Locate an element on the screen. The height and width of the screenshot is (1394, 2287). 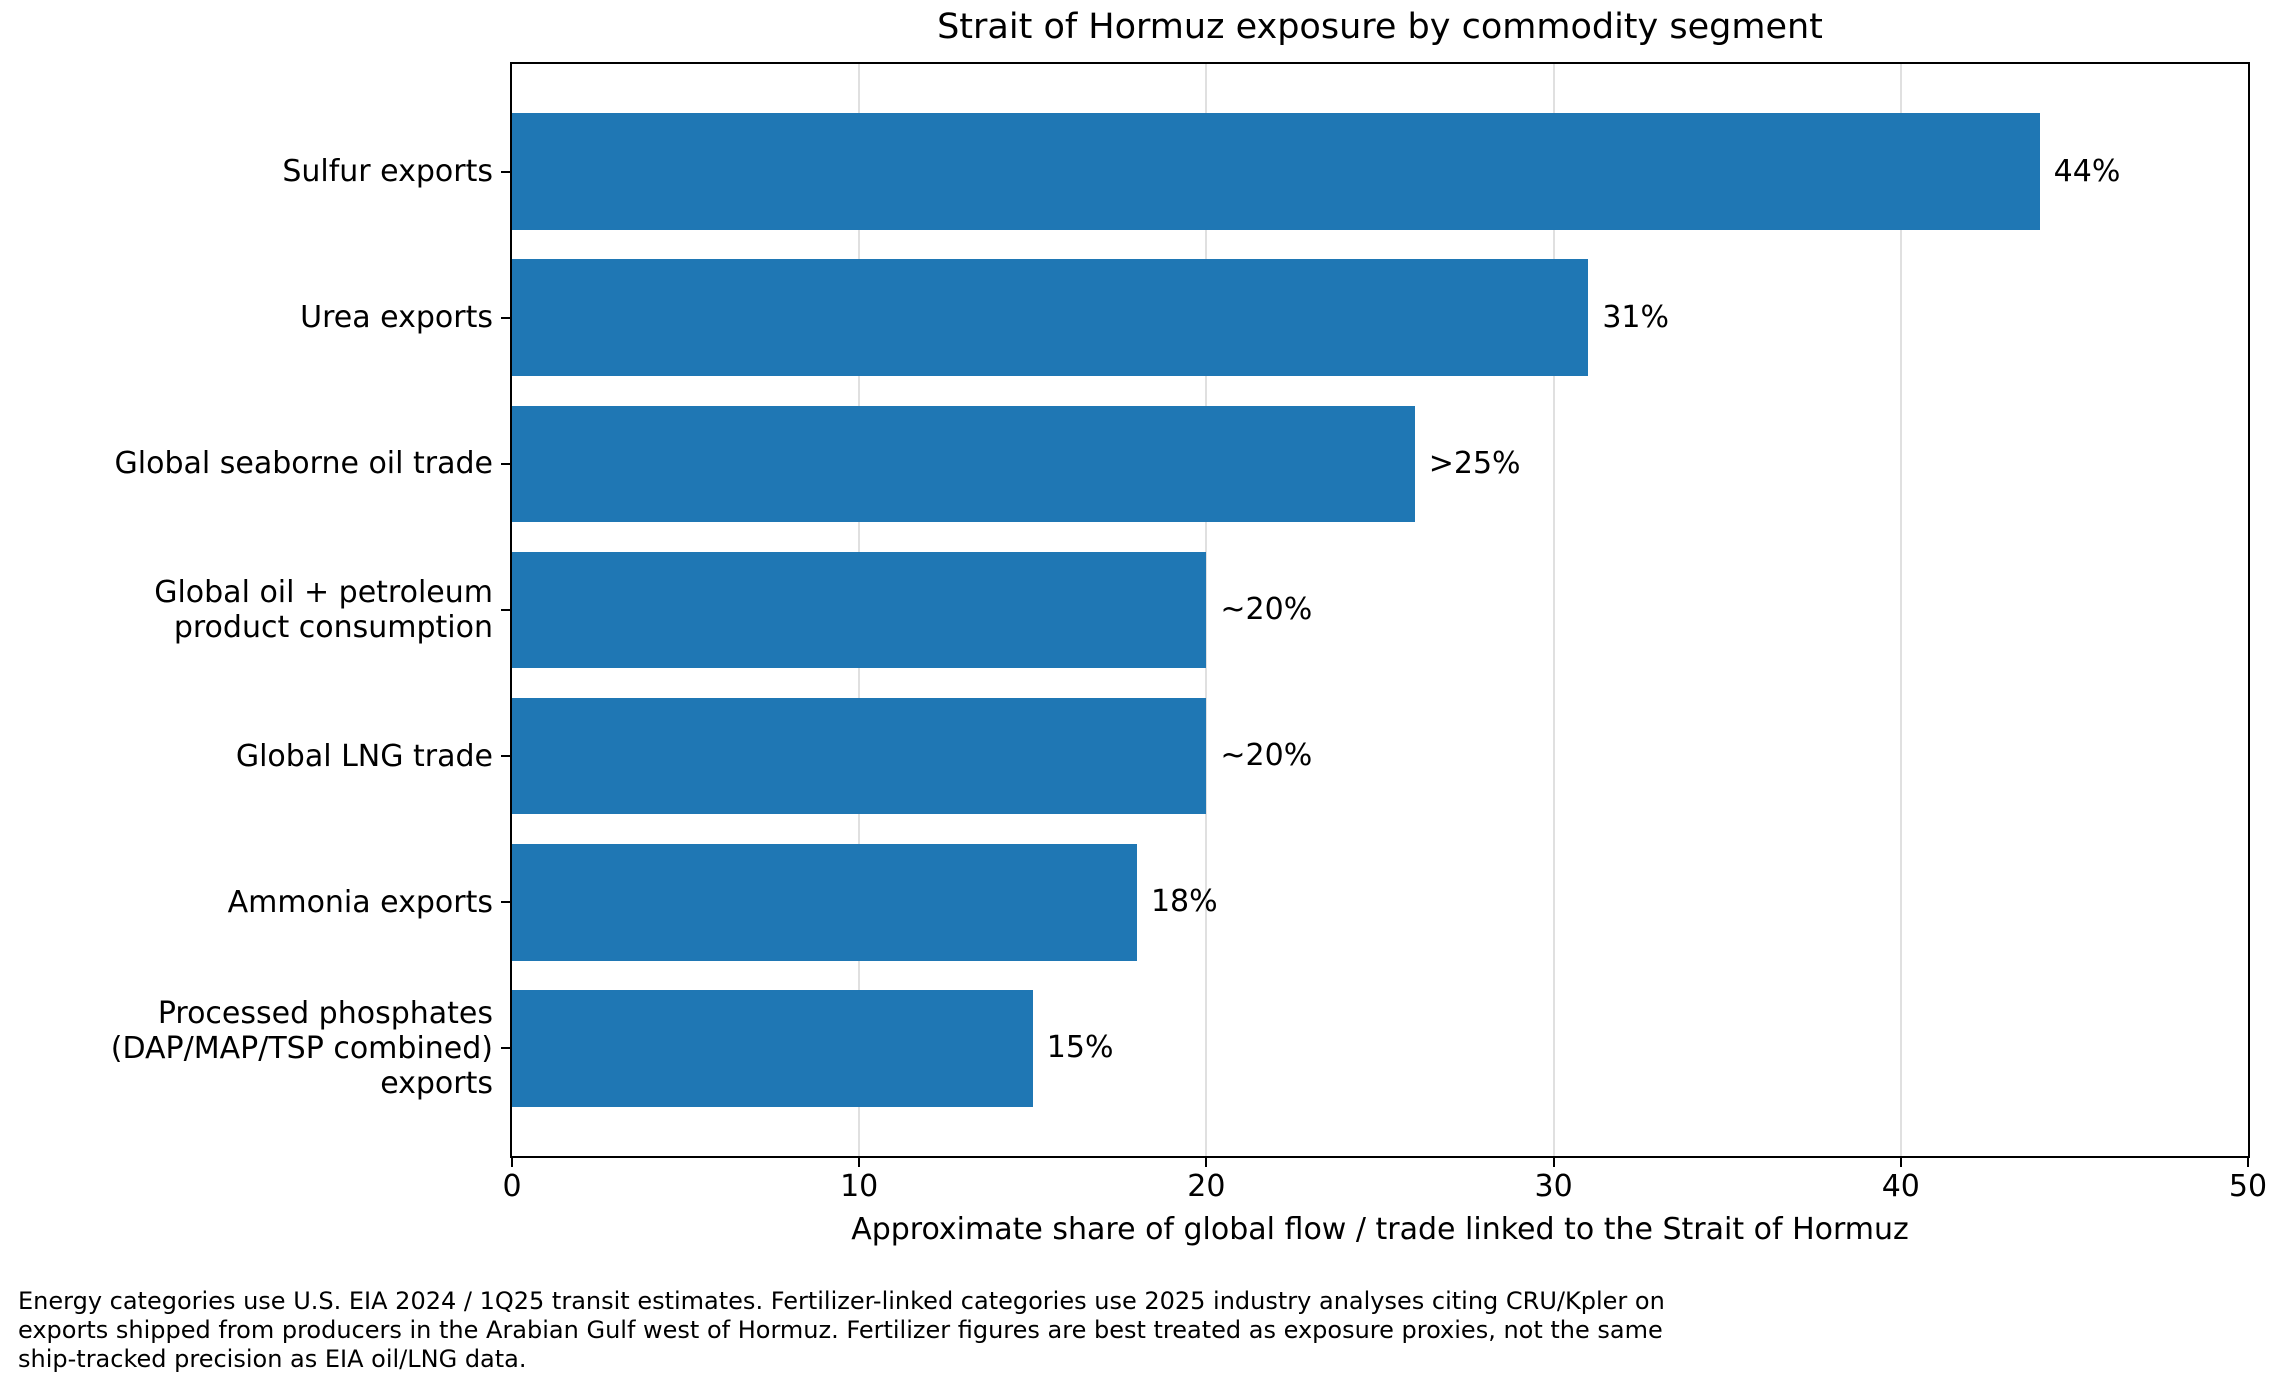
x-tick-label: 30 is located at coordinates (1553, 1186).